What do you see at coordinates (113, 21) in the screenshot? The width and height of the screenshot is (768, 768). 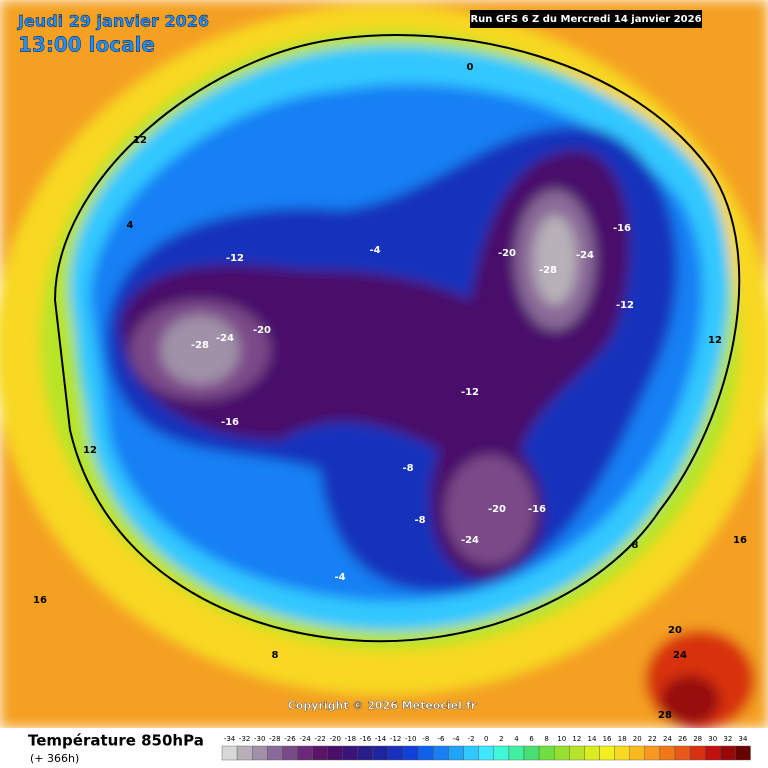 I see `date: Jeudi 29 janvier 2026` at bounding box center [113, 21].